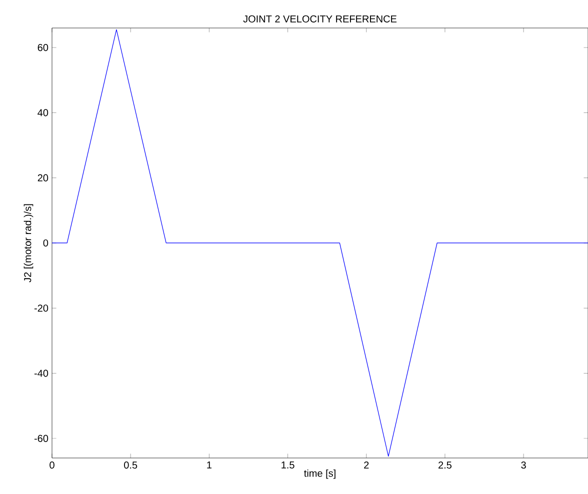  I want to click on y-axis-title: J2 [(motor rad.)/s], so click(29, 243).